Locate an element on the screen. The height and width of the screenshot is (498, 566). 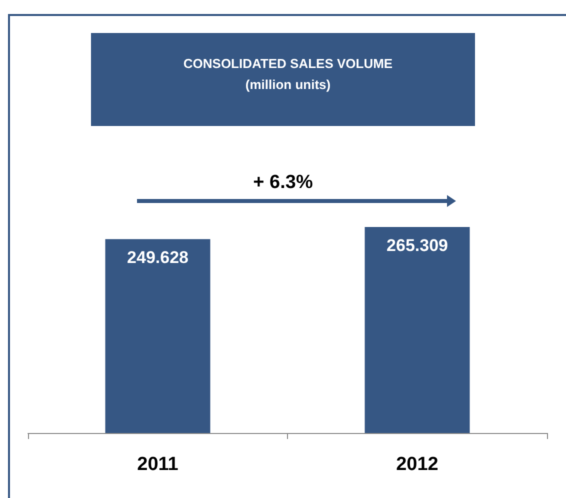
data-label: 249.628 is located at coordinates (157, 258).